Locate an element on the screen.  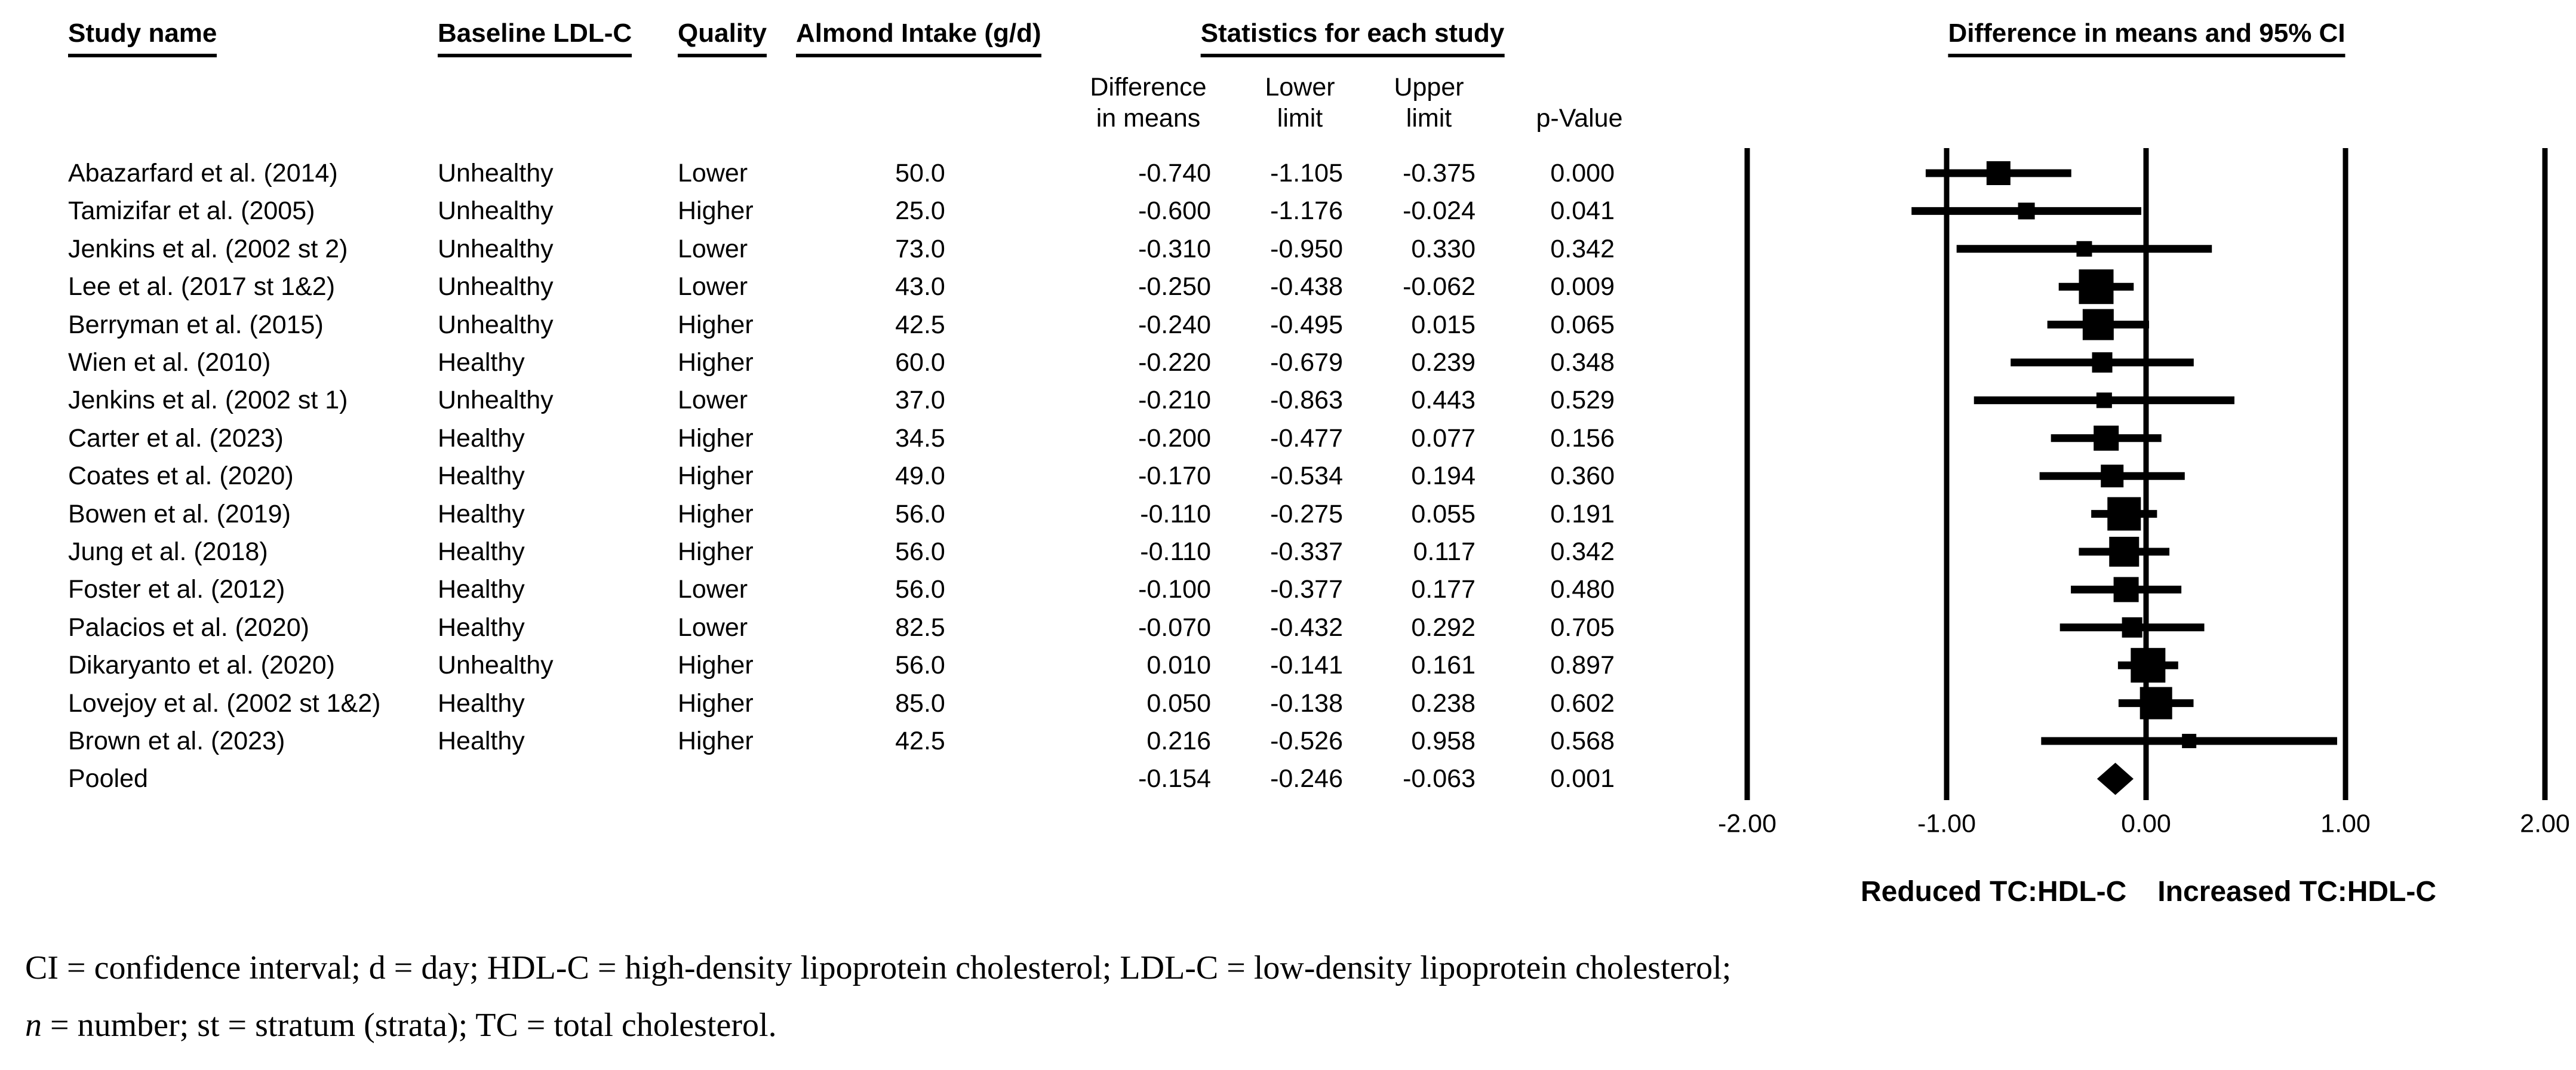
cell-difference-in-means: -0.310 is located at coordinates (1174, 249).